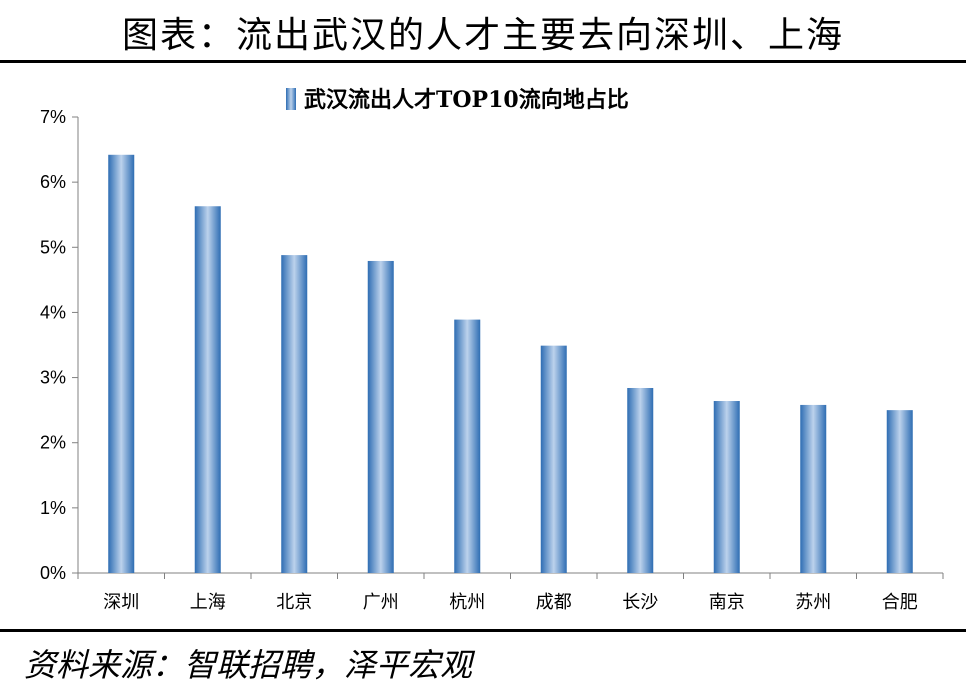 The width and height of the screenshot is (966, 690). Describe the element at coordinates (640, 602) in the screenshot. I see `x-tick-label: 长沙` at that location.